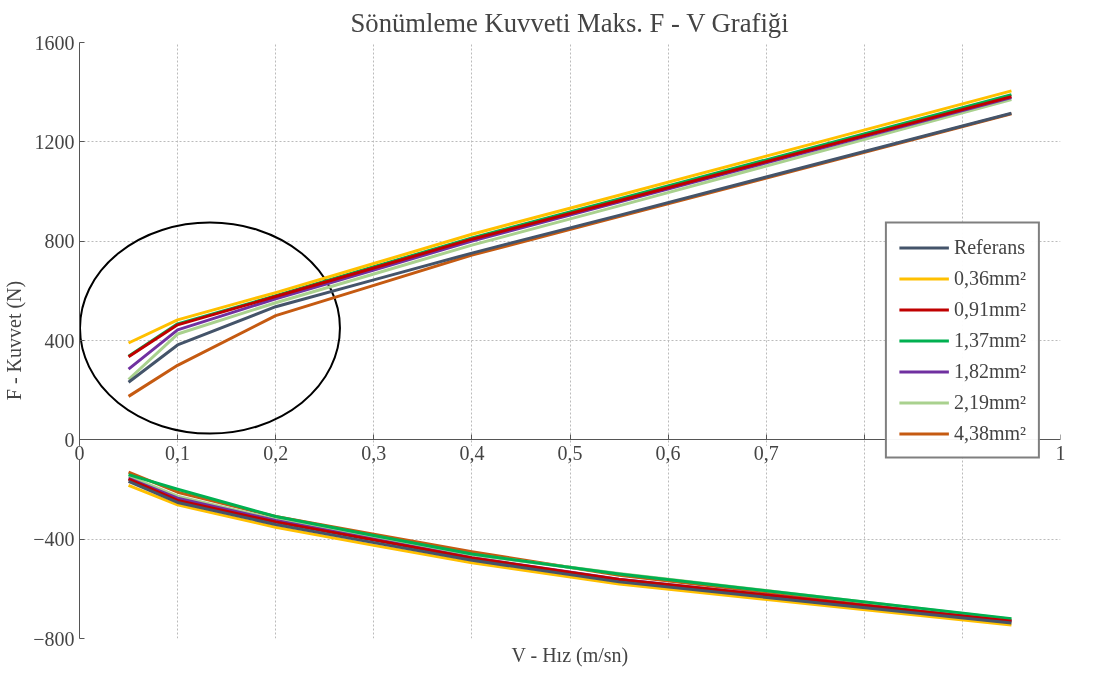 The width and height of the screenshot is (1094, 681). I want to click on x-tick-label: 0,5, so click(570, 452).